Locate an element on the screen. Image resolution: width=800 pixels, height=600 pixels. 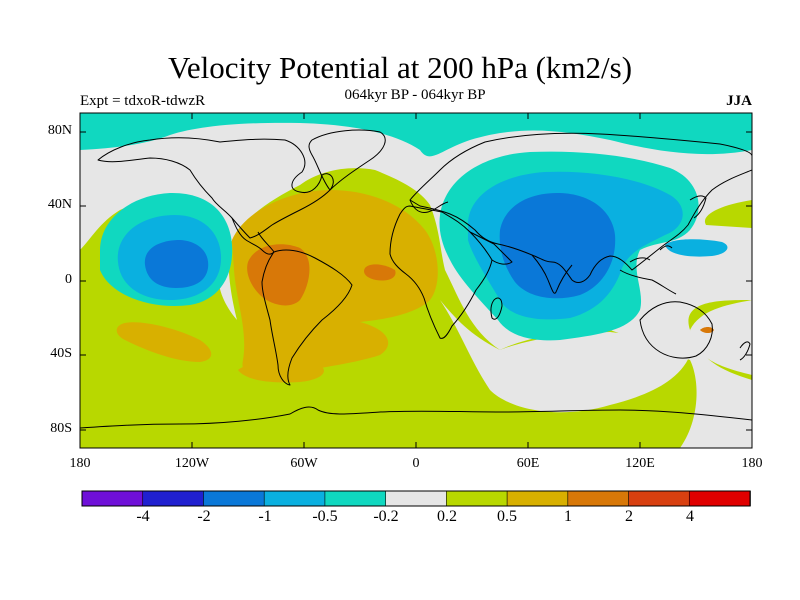
season-label: JJA is located at coordinates (739, 101).